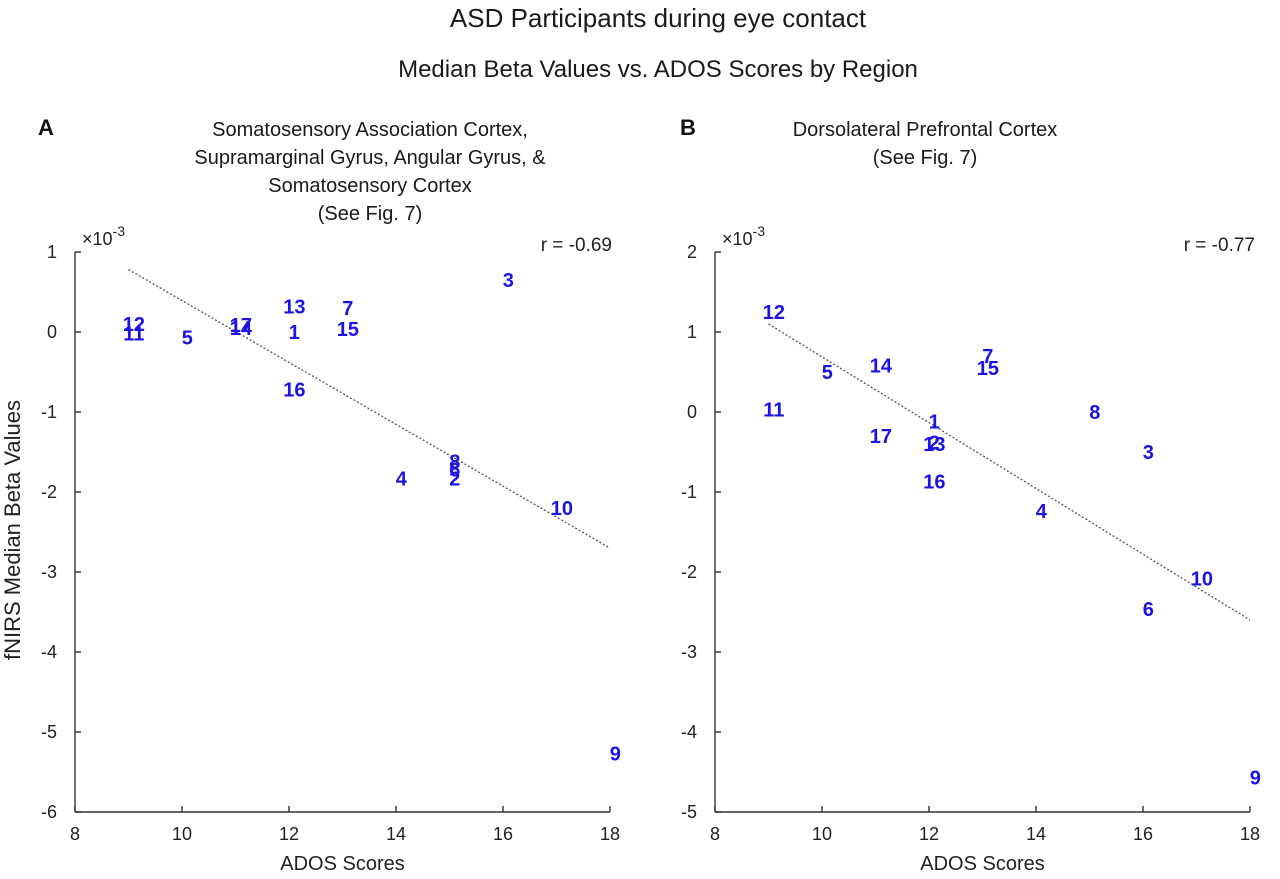 The width and height of the screenshot is (1280, 879). What do you see at coordinates (925, 130) in the screenshot?
I see `panel-title-line: Dorsolateral Prefrontal Cortex` at bounding box center [925, 130].